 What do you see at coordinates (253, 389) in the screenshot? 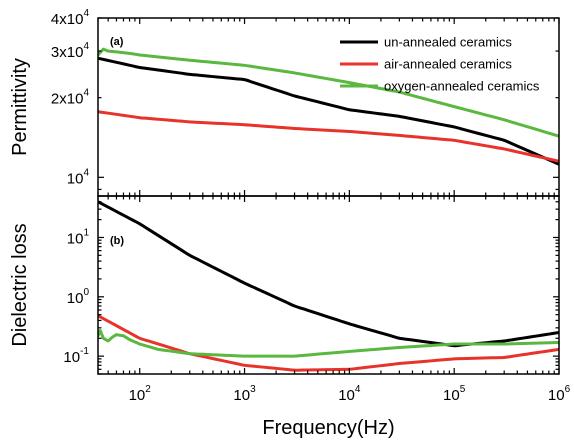
I see `xtick-exponent: 3` at bounding box center [253, 389].